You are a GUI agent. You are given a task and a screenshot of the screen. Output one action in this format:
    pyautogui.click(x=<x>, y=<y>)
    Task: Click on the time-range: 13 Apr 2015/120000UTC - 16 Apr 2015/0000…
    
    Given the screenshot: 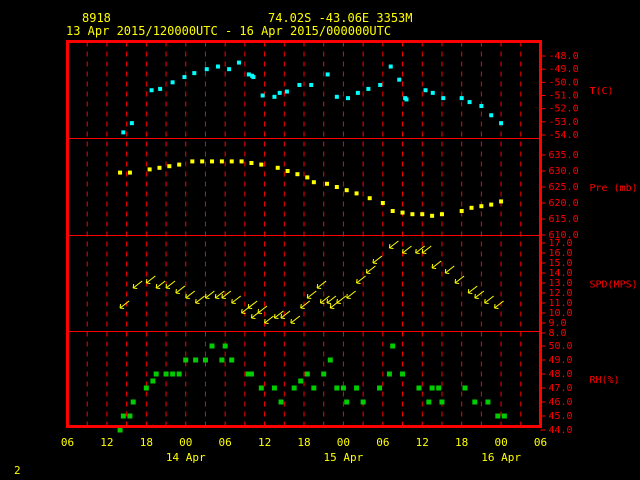 What is the action you would take?
    pyautogui.click(x=228, y=31)
    